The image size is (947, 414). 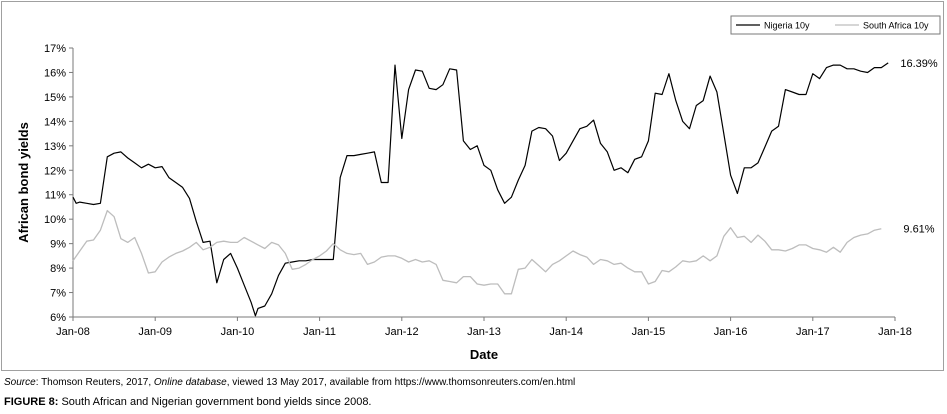 I want to click on x-tick-label: Jan-13, so click(x=484, y=332).